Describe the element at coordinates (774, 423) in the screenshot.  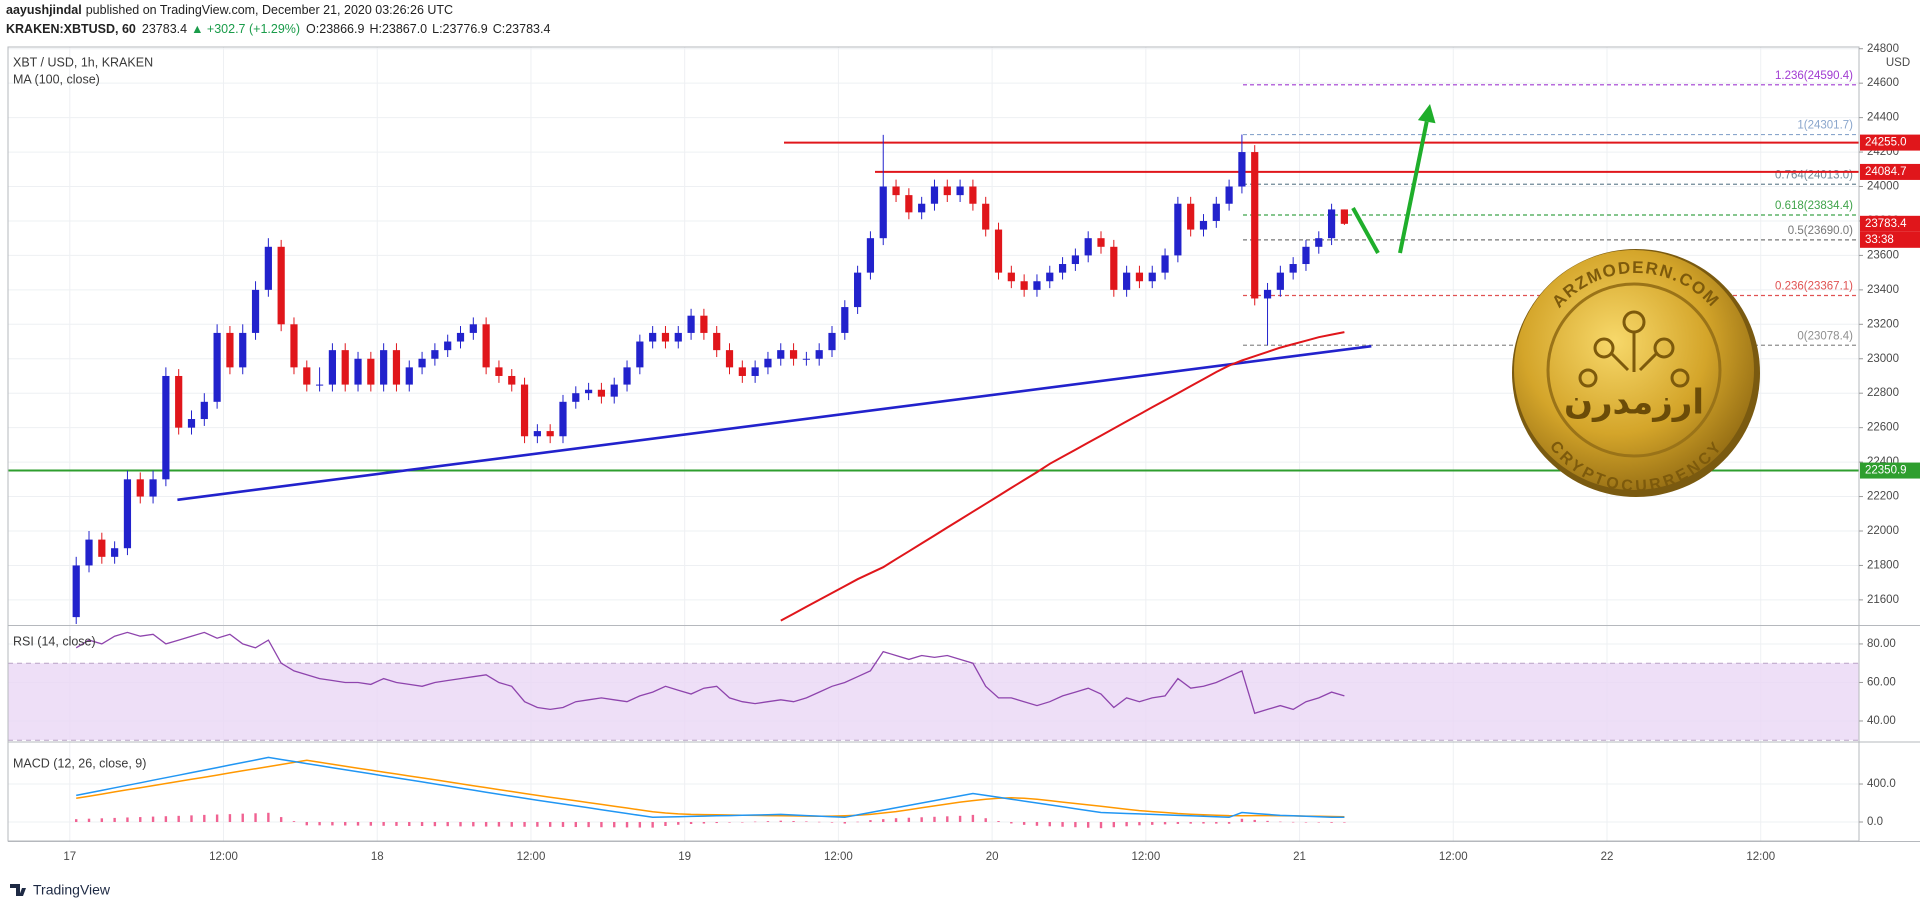
I see `trendline` at that location.